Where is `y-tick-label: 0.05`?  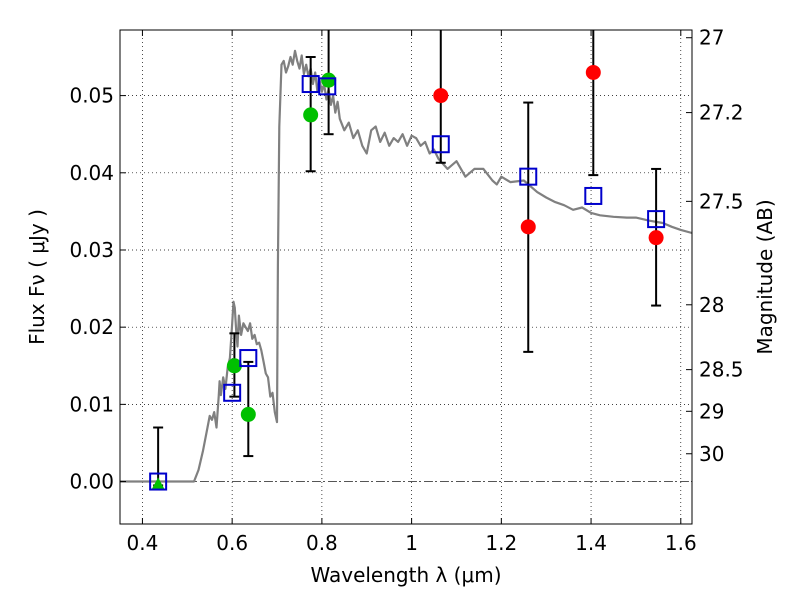 y-tick-label: 0.05 is located at coordinates (91, 96).